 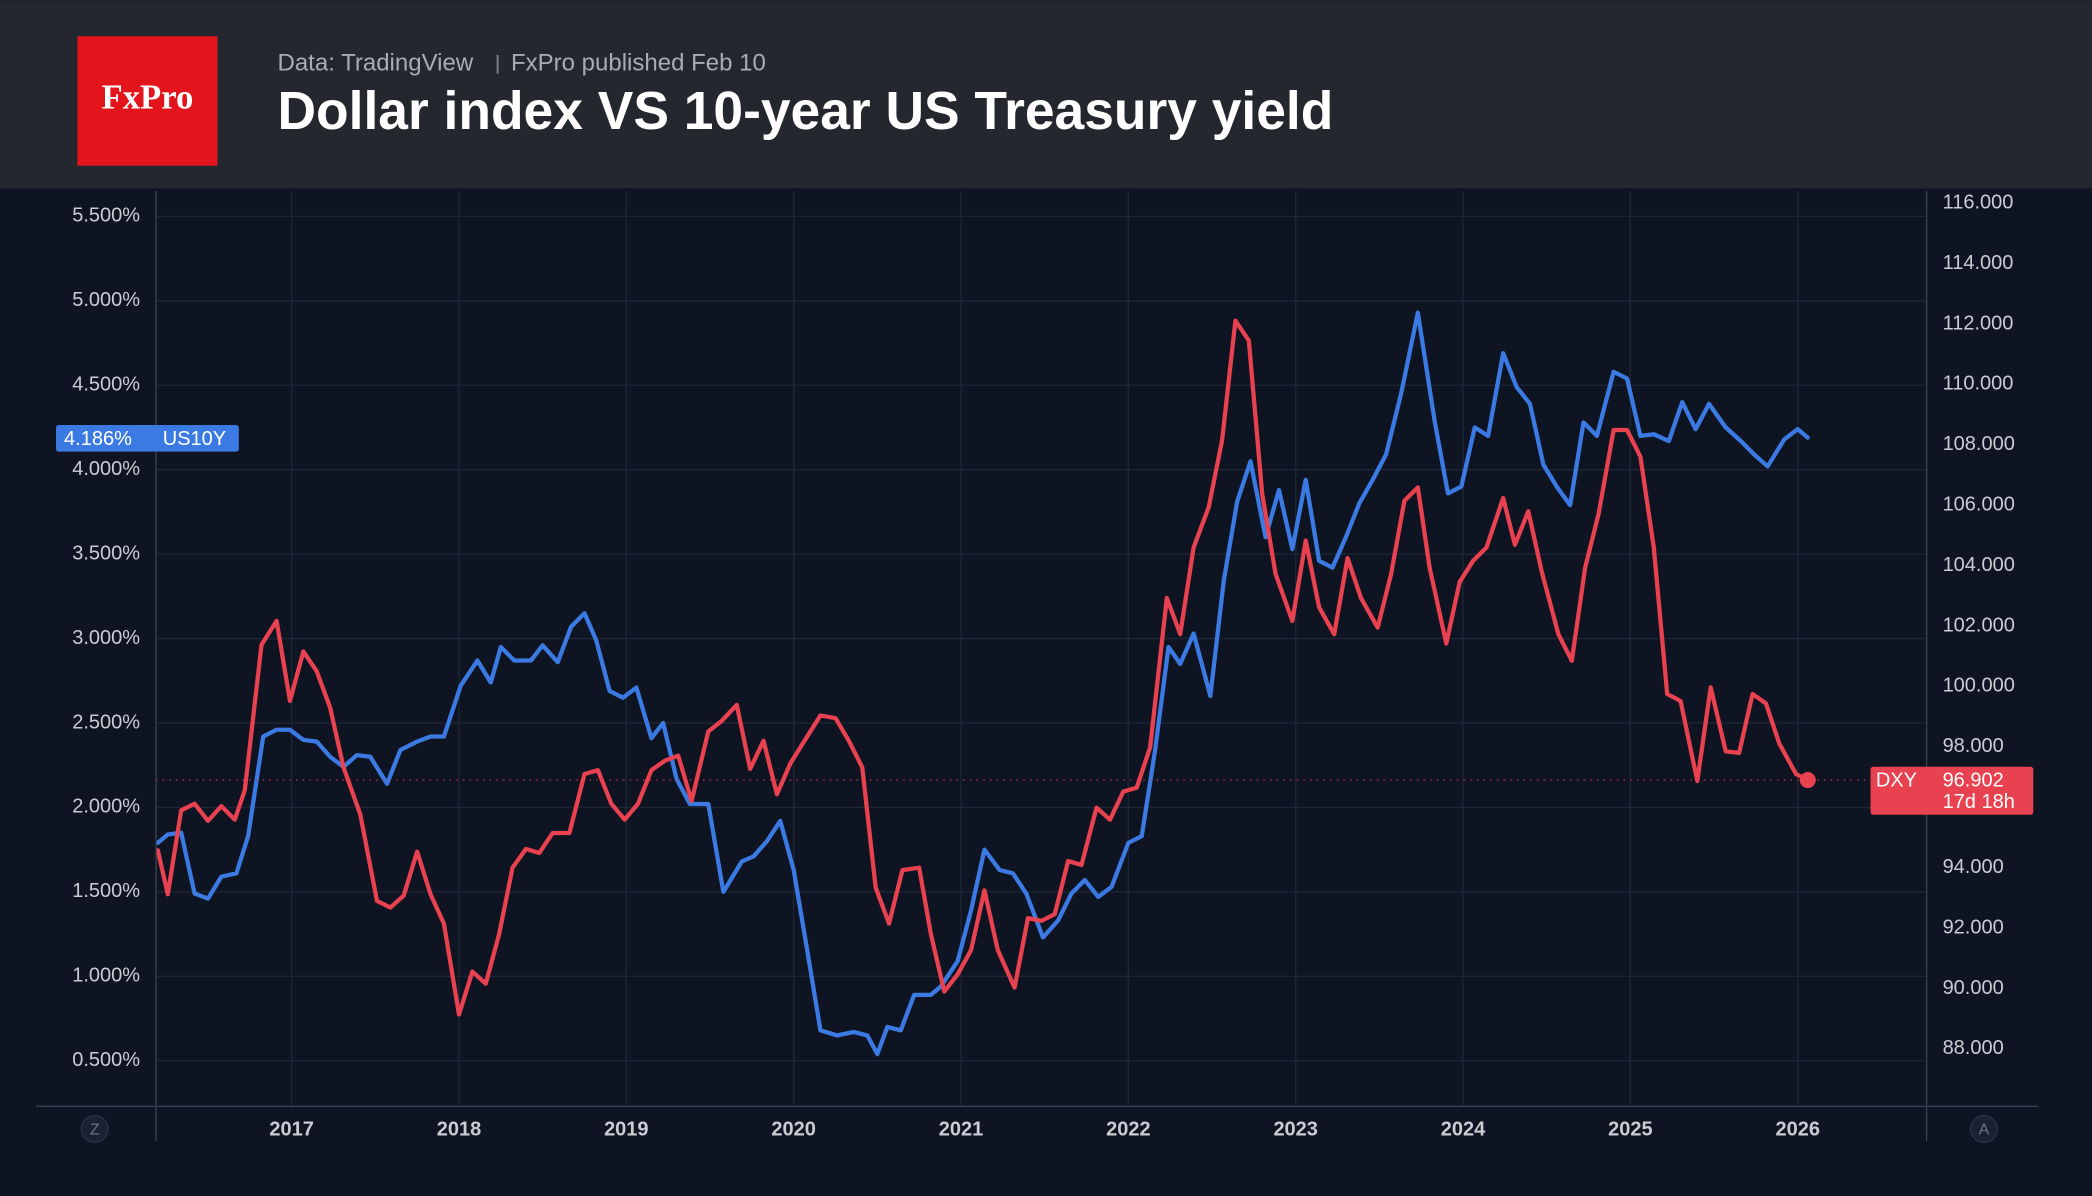 I want to click on price-badge-name: DXY, so click(x=1896, y=781).